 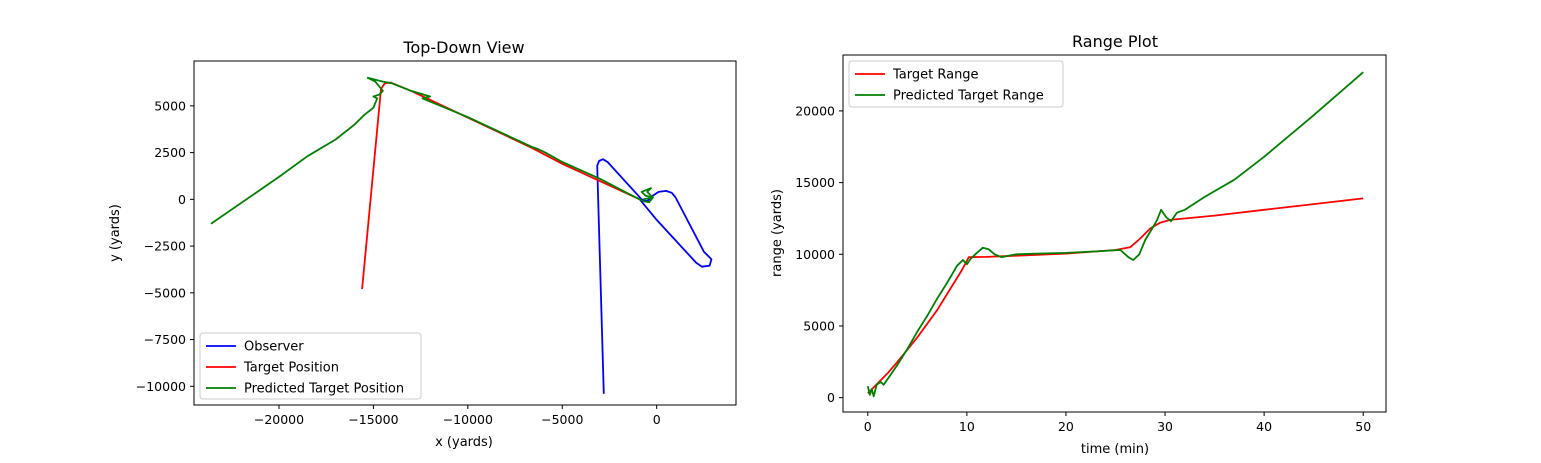 I want to click on y-tick-label: 2500, so click(x=170, y=152).